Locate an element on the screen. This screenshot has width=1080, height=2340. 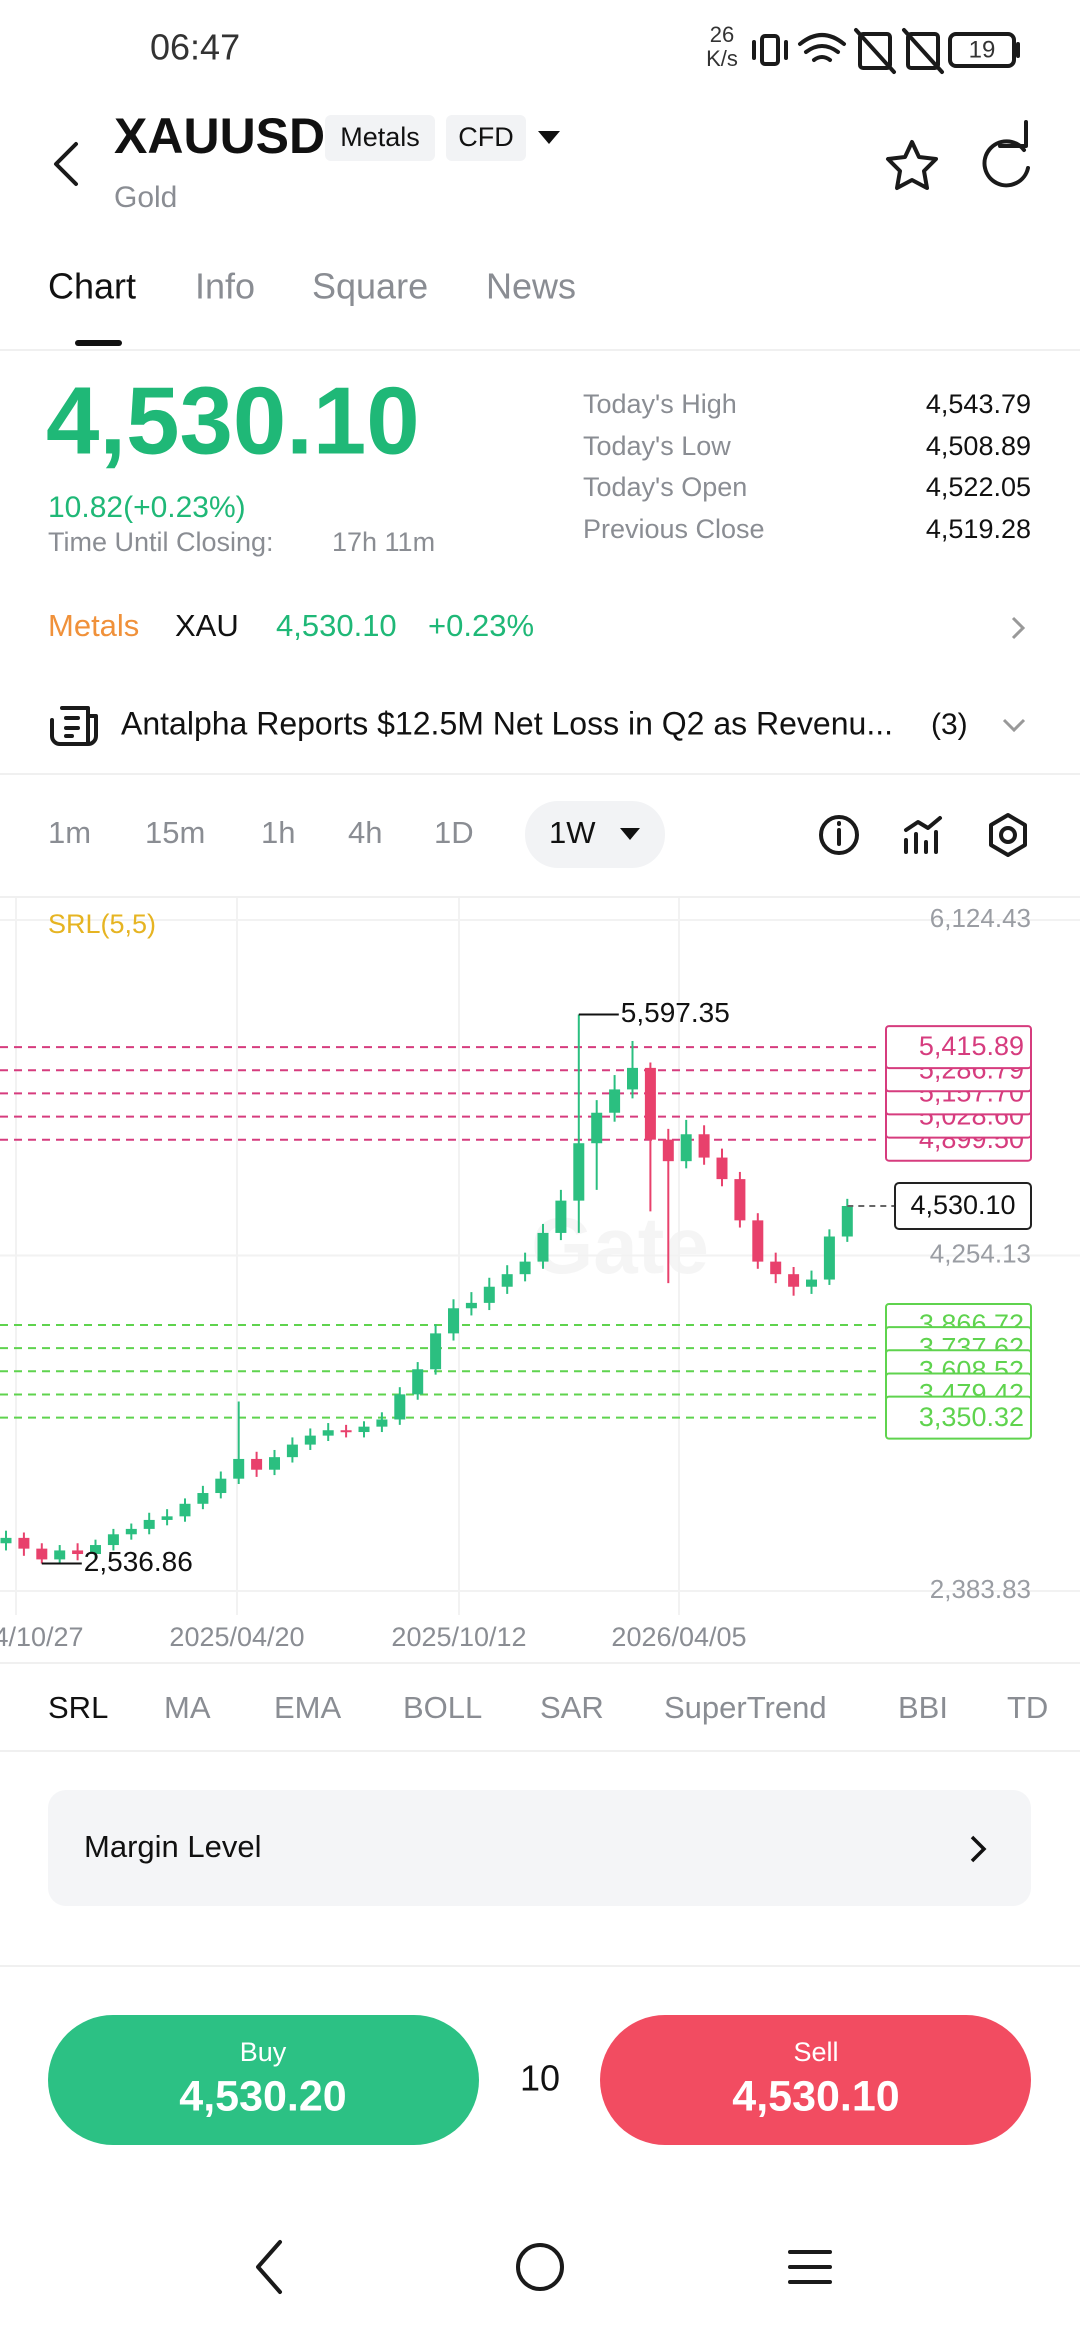
tab: Square is located at coordinates (370, 286).